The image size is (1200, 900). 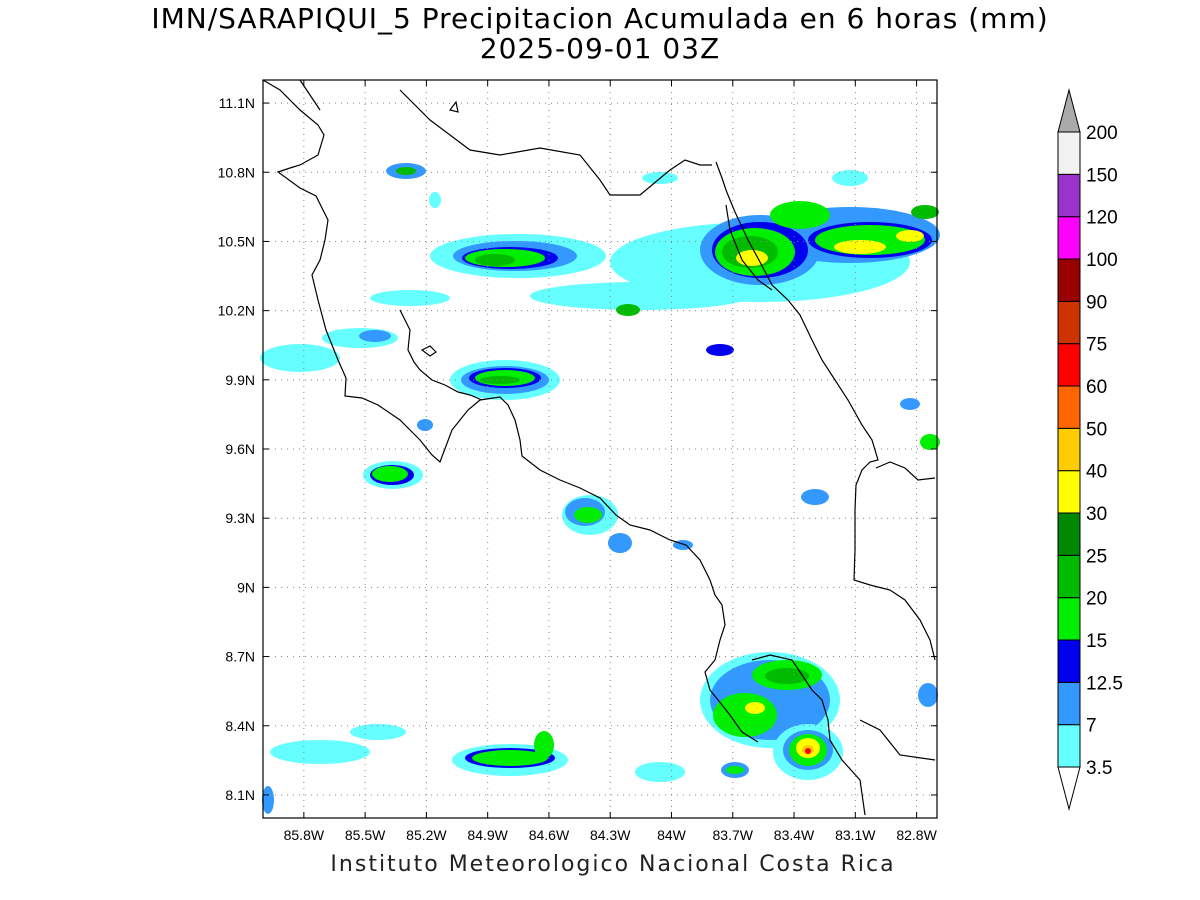 I want to click on lat-tick-label: 9.3N, so click(x=240, y=518).